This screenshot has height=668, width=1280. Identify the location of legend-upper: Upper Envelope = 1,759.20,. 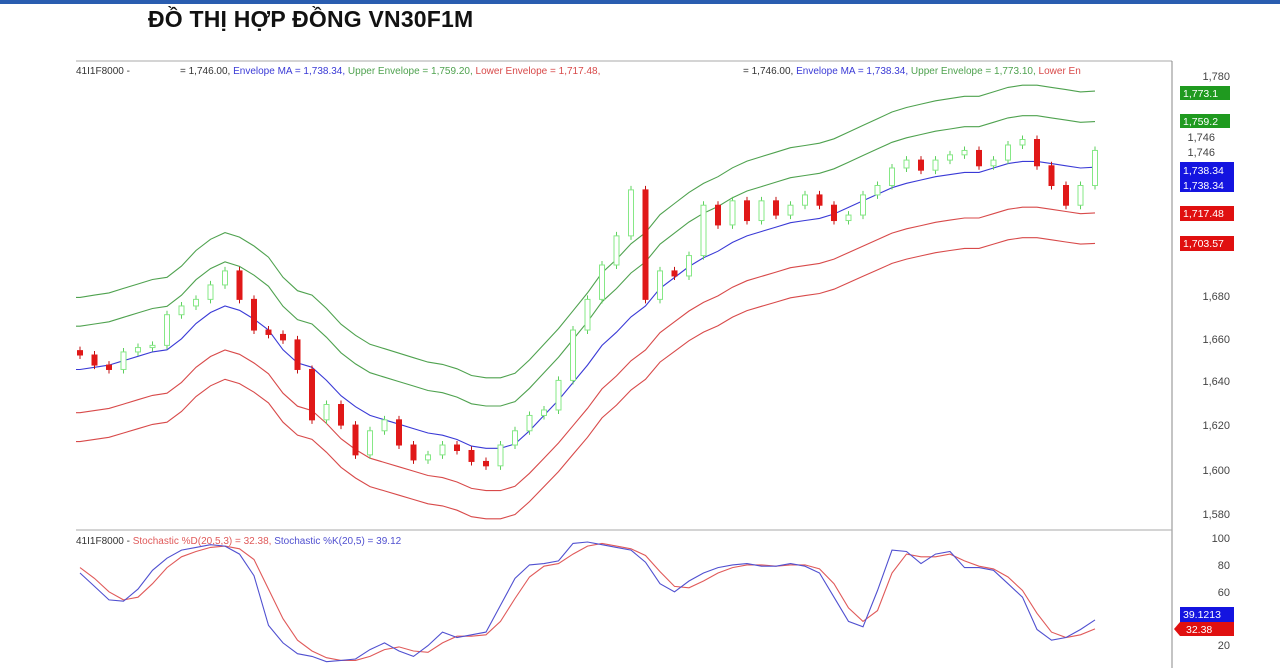
(410, 71).